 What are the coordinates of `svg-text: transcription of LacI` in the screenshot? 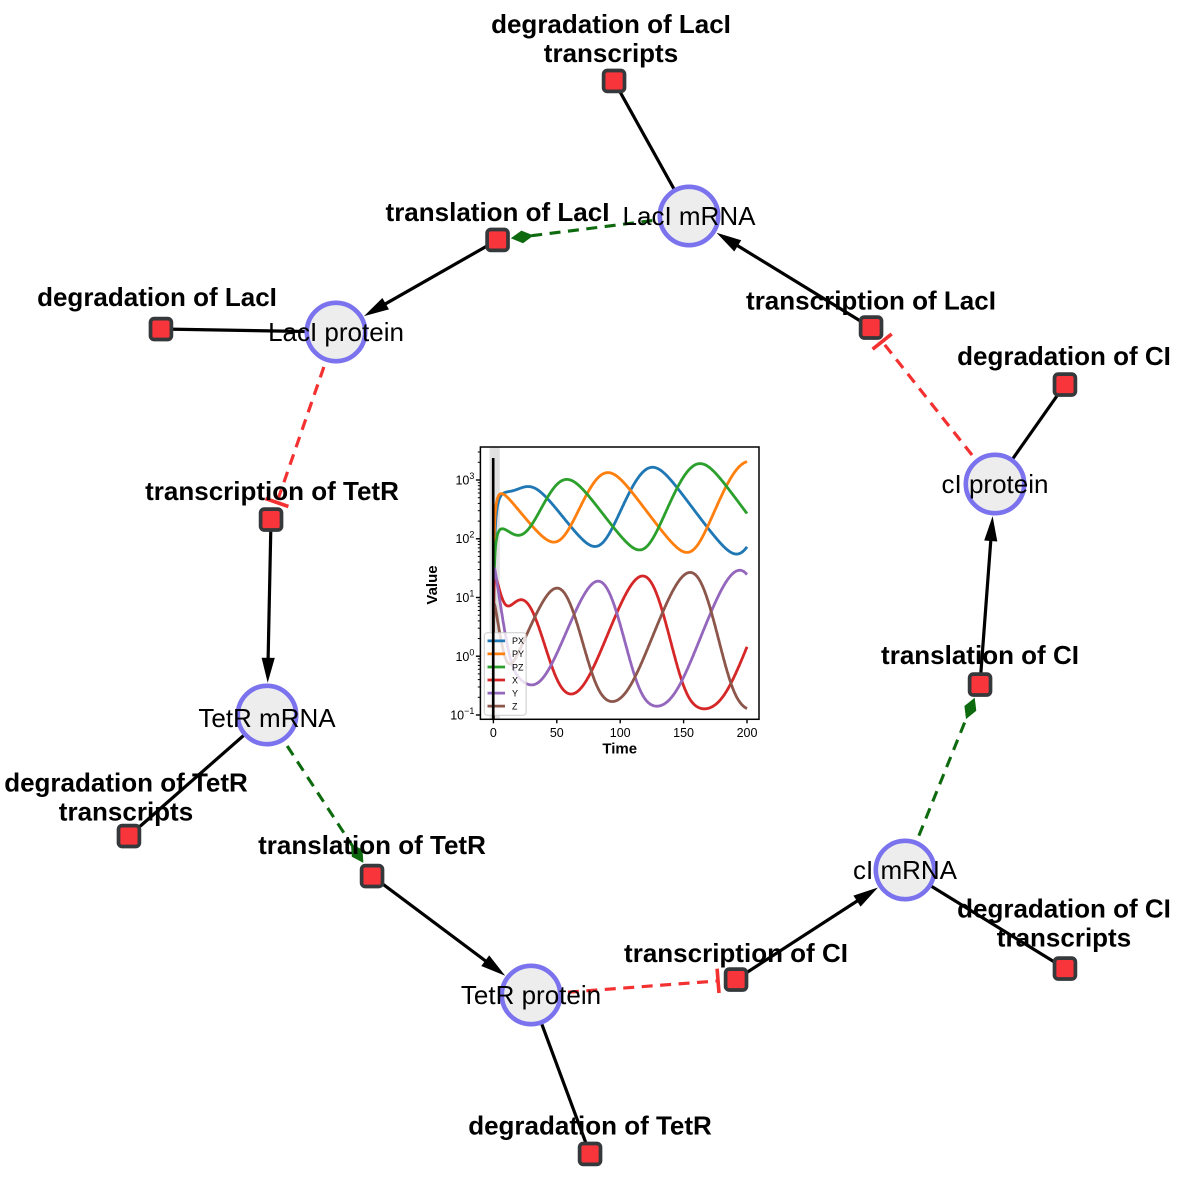 It's located at (871, 301).